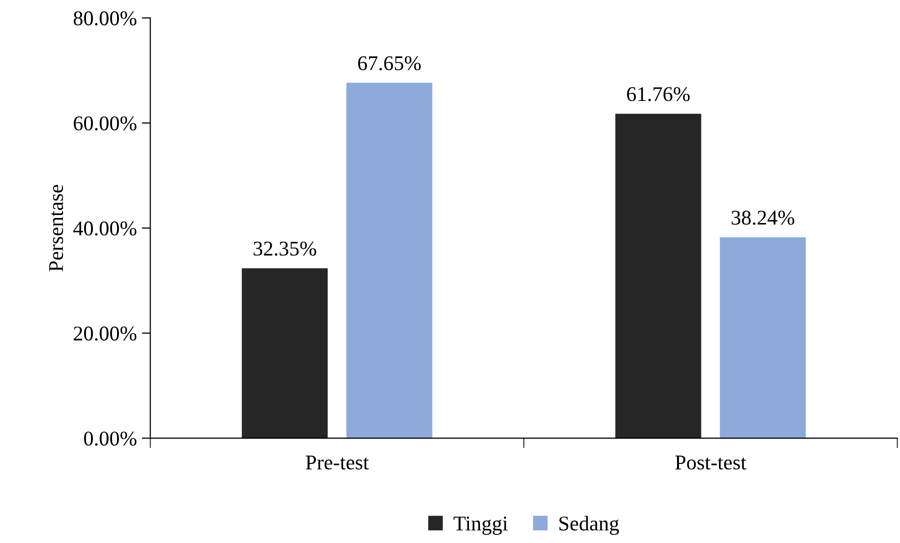  I want to click on y-axis-title: Persentase, so click(56, 228).